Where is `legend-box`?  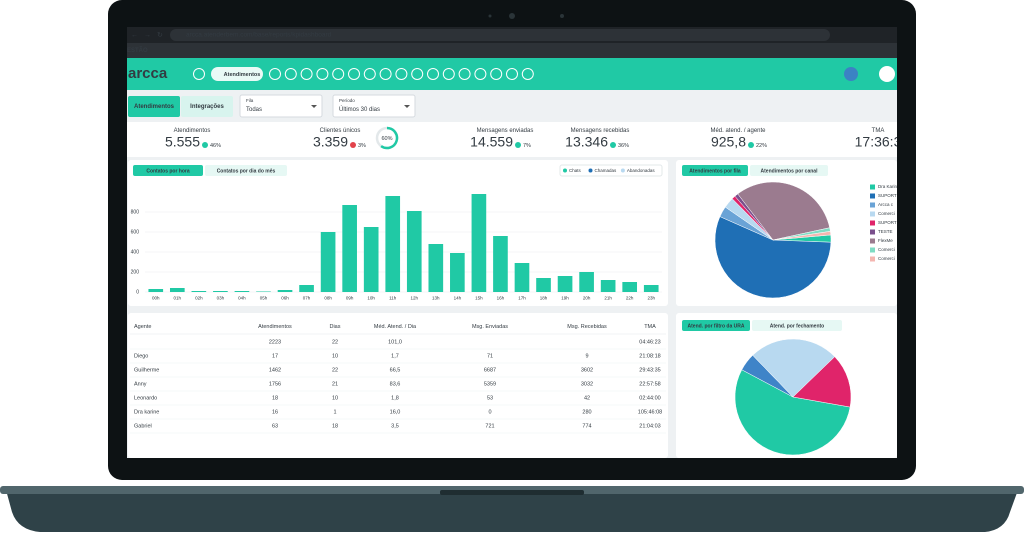
legend-box is located at coordinates (611, 170).